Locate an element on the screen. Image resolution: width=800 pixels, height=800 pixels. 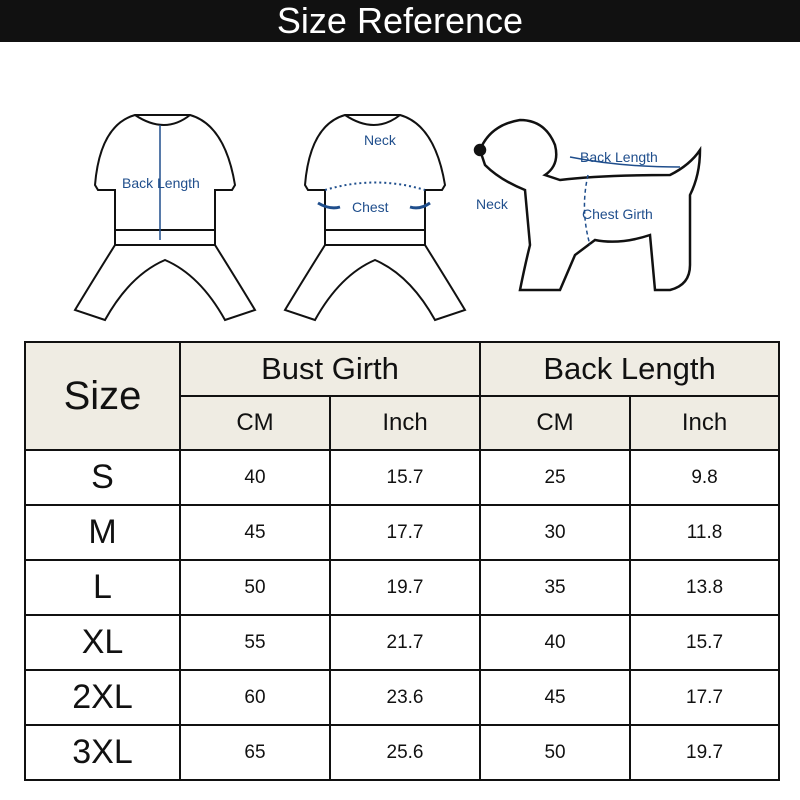
value-cell: 9.8 is located at coordinates (705, 477).